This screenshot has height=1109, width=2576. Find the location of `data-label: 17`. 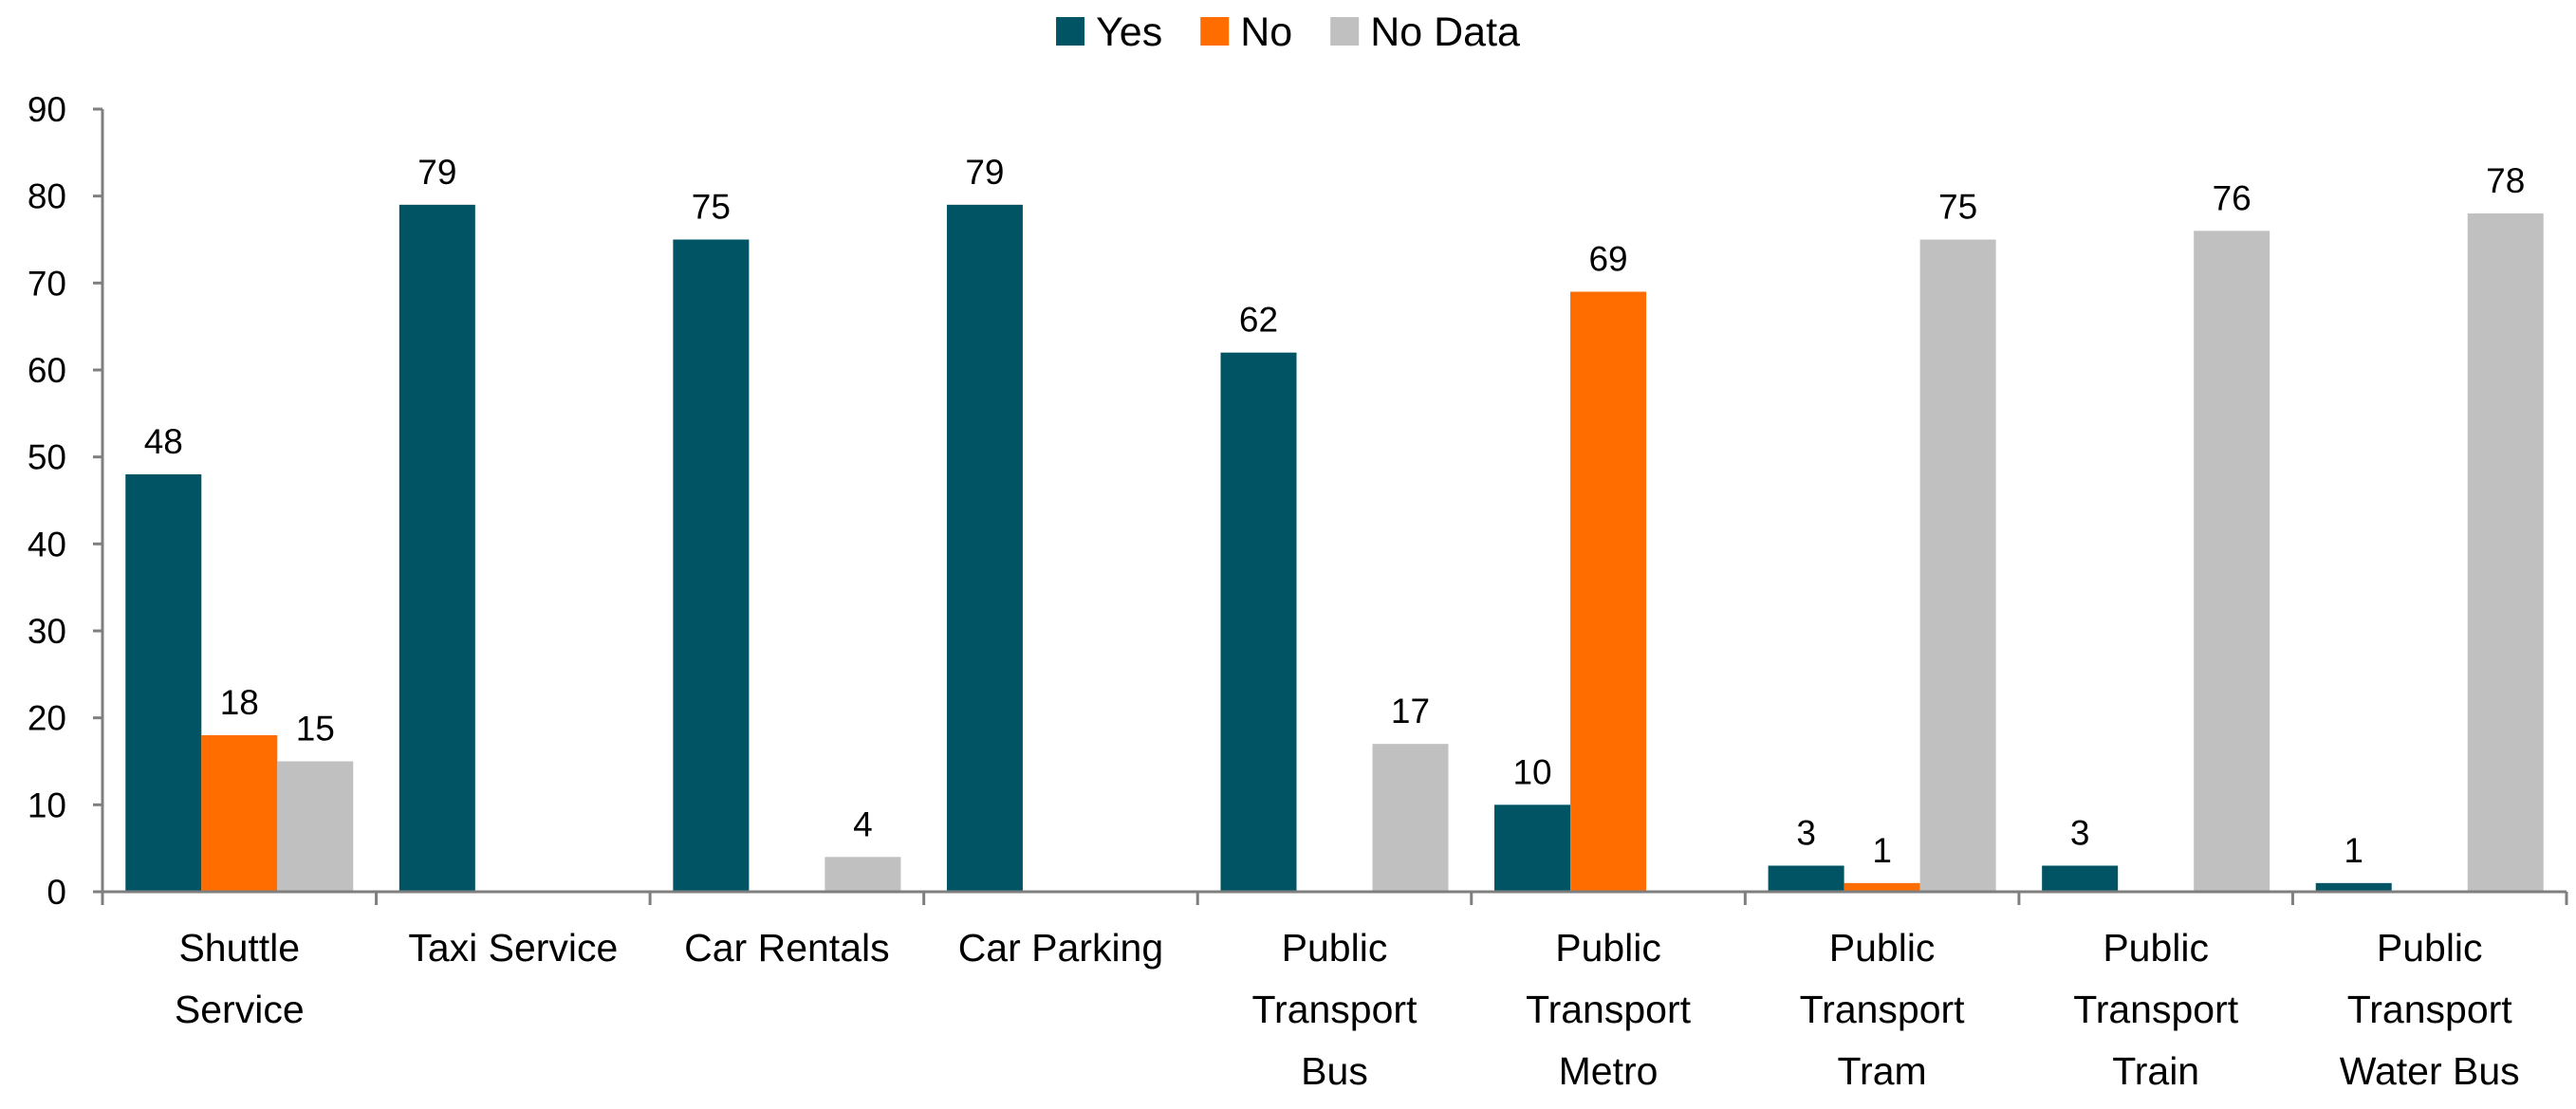

data-label: 17 is located at coordinates (1410, 711).